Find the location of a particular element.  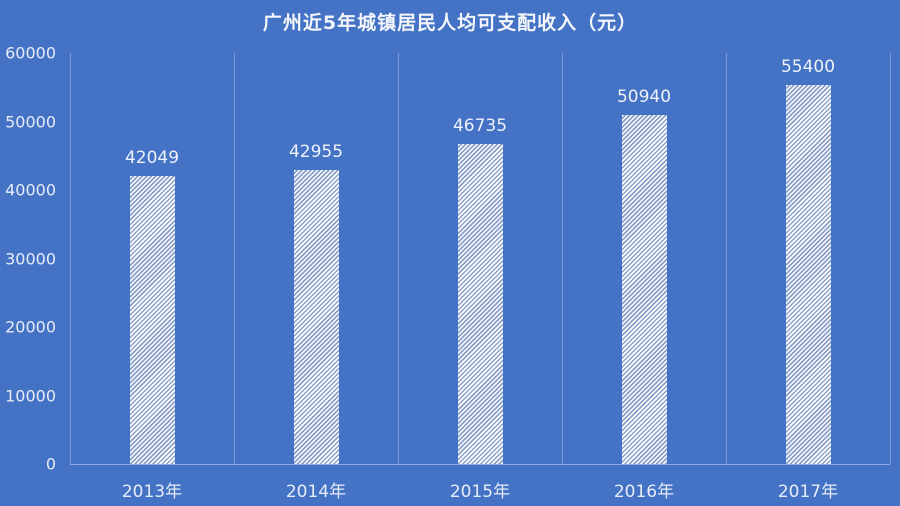

data-label: 55400 is located at coordinates (808, 66).